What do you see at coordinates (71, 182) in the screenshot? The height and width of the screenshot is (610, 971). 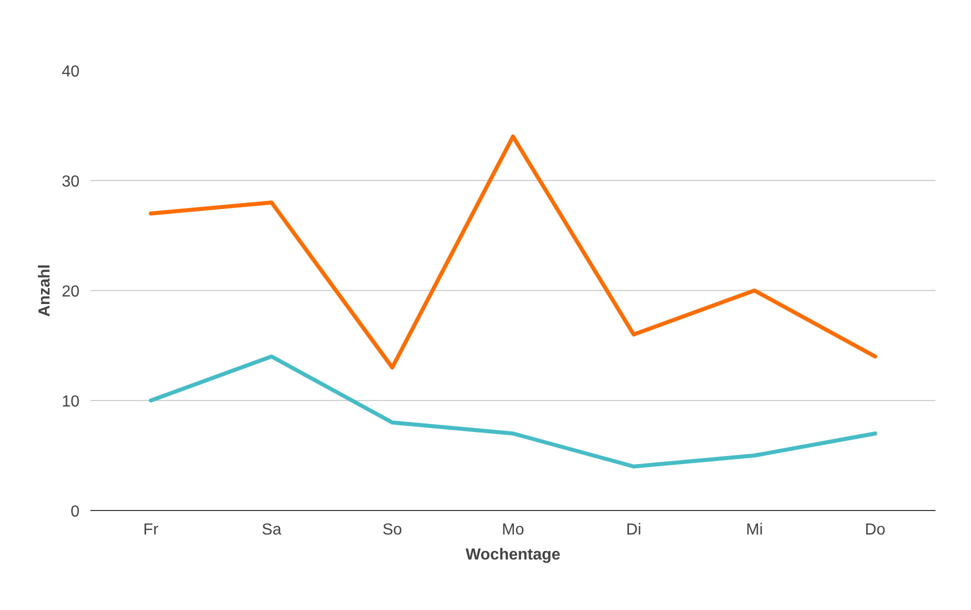 I see `y-tick-label: 30` at bounding box center [71, 182].